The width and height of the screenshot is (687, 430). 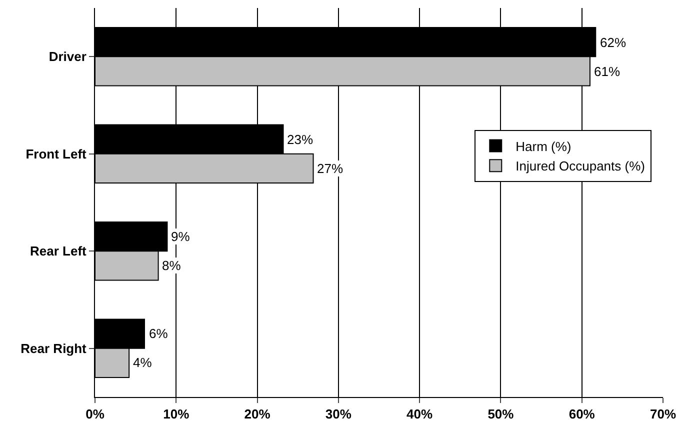 What do you see at coordinates (300, 139) in the screenshot?
I see `data-label: 23%` at bounding box center [300, 139].